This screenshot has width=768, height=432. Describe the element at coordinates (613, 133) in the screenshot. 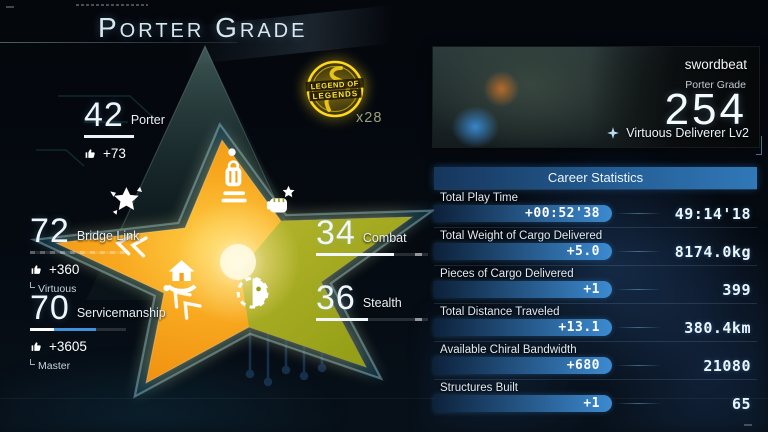

I see `sparkle-star-icon` at that location.